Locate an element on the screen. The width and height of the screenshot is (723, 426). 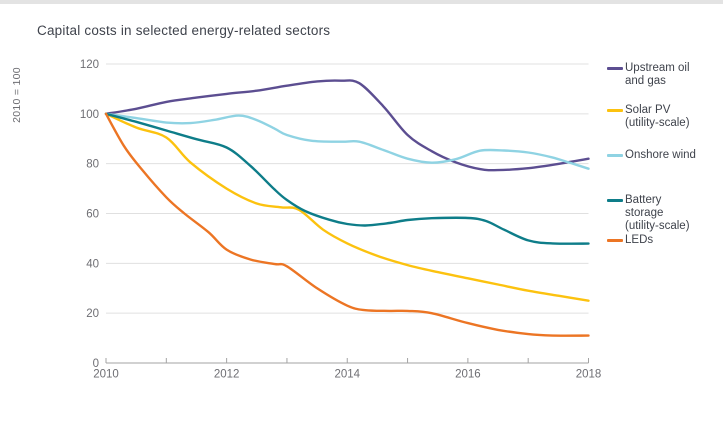
top-divider-rule is located at coordinates (361, 2).